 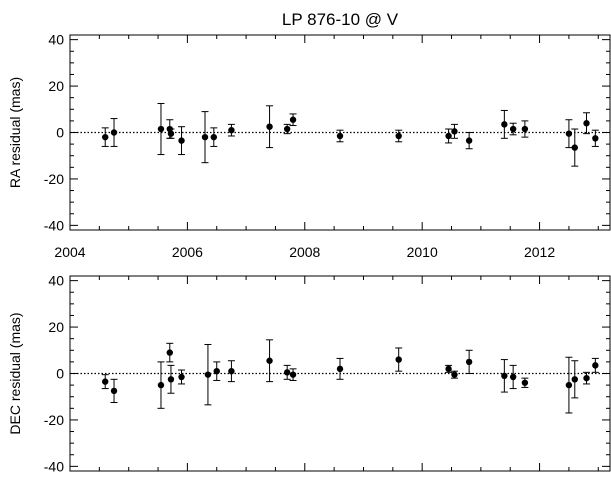 I want to click on ra-x-tick-label: 2006, so click(x=187, y=252).